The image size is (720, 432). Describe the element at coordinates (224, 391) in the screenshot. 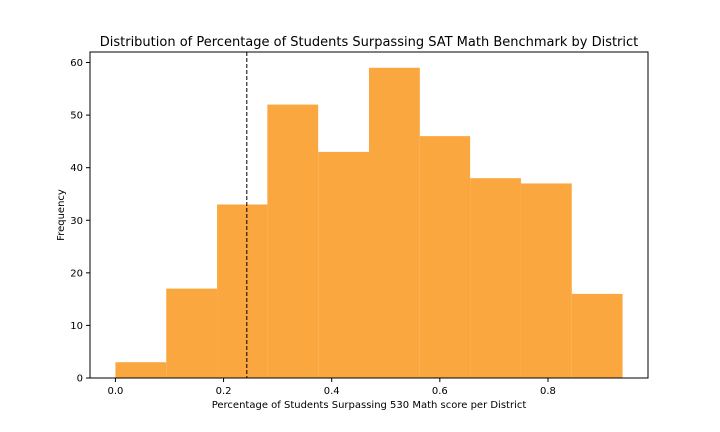

I see `x-tick-label: 0.2` at that location.